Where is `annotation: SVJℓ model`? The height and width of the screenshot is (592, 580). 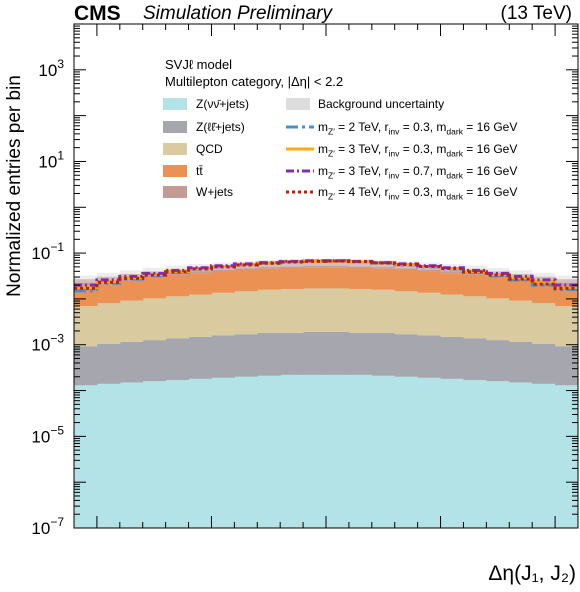
annotation: SVJℓ model is located at coordinates (199, 64).